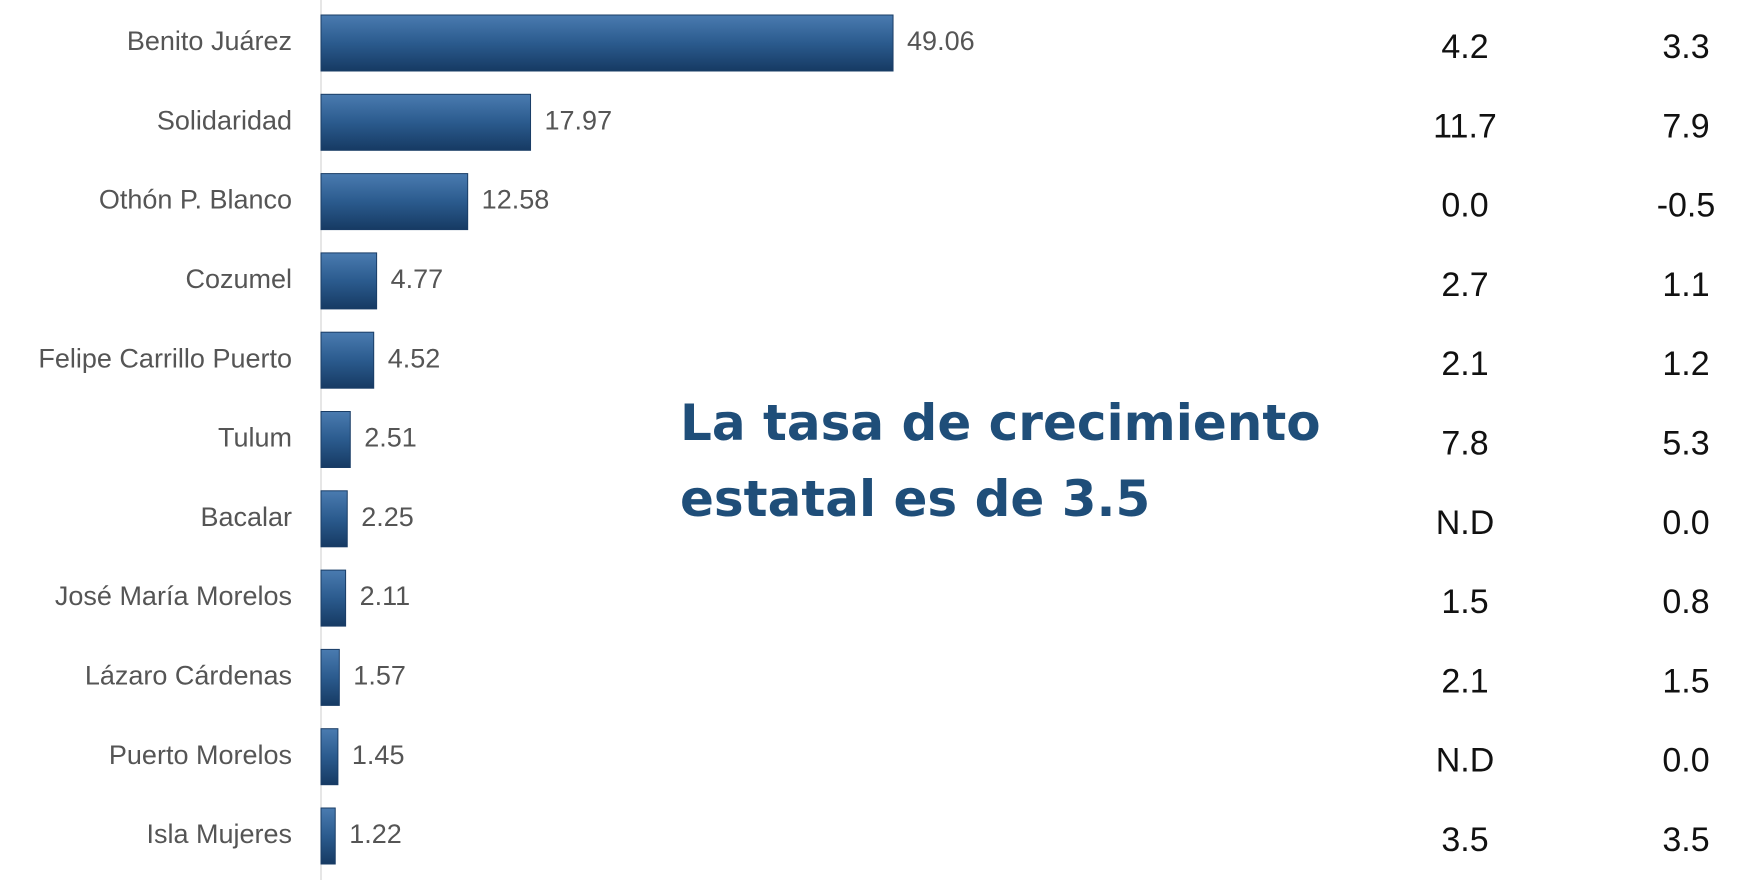 The width and height of the screenshot is (1757, 886). What do you see at coordinates (224, 120) in the screenshot?
I see `category-label: Solidaridad` at bounding box center [224, 120].